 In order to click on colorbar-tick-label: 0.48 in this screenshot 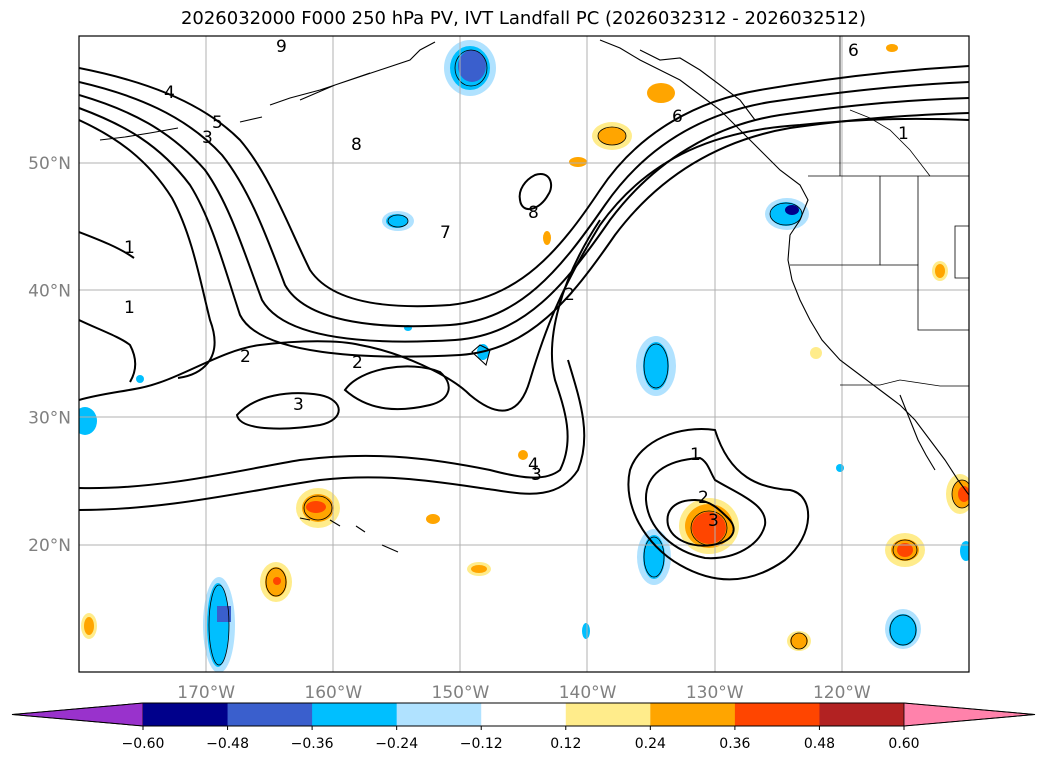, I will do `click(819, 744)`.